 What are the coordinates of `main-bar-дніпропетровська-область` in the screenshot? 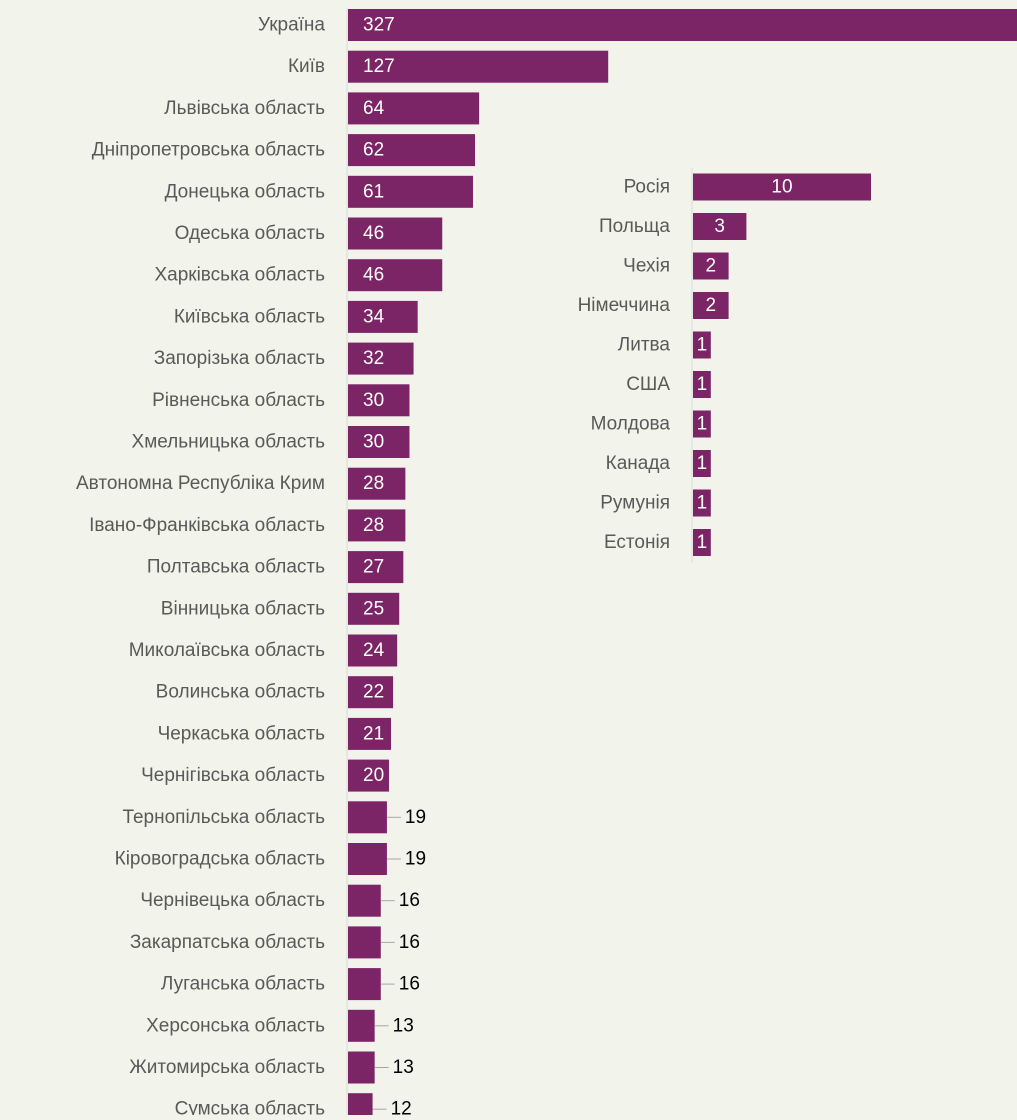 It's located at (412, 150).